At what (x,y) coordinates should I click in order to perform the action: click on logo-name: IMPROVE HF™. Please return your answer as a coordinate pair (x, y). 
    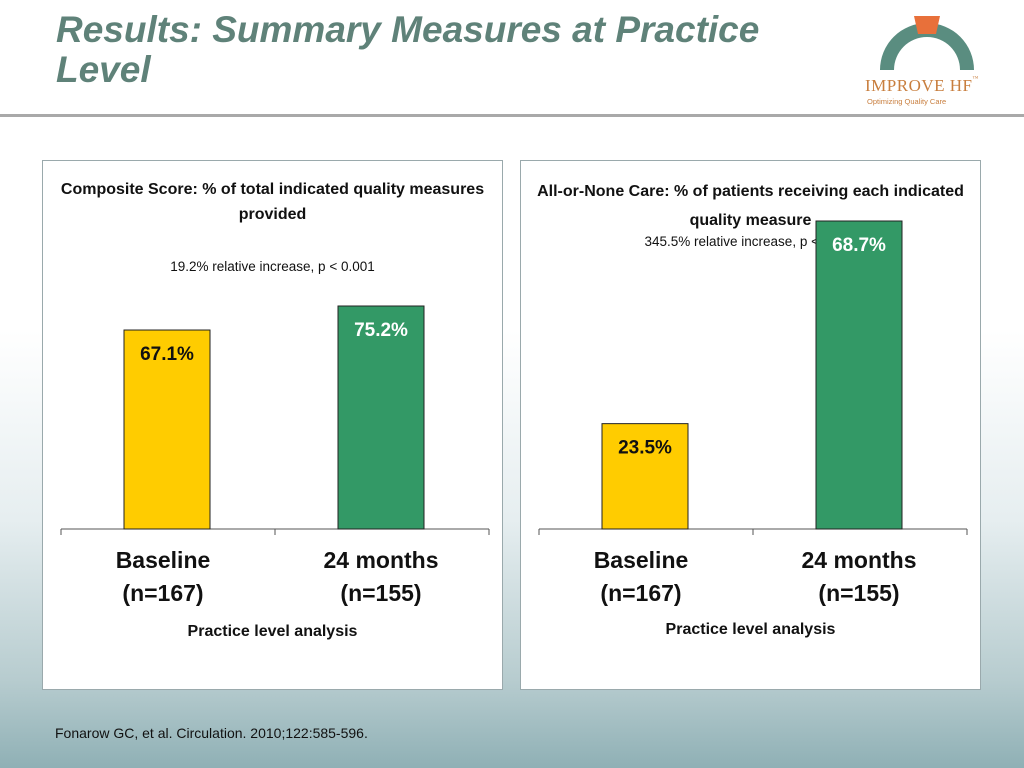
    Looking at the image, I should click on (922, 85).